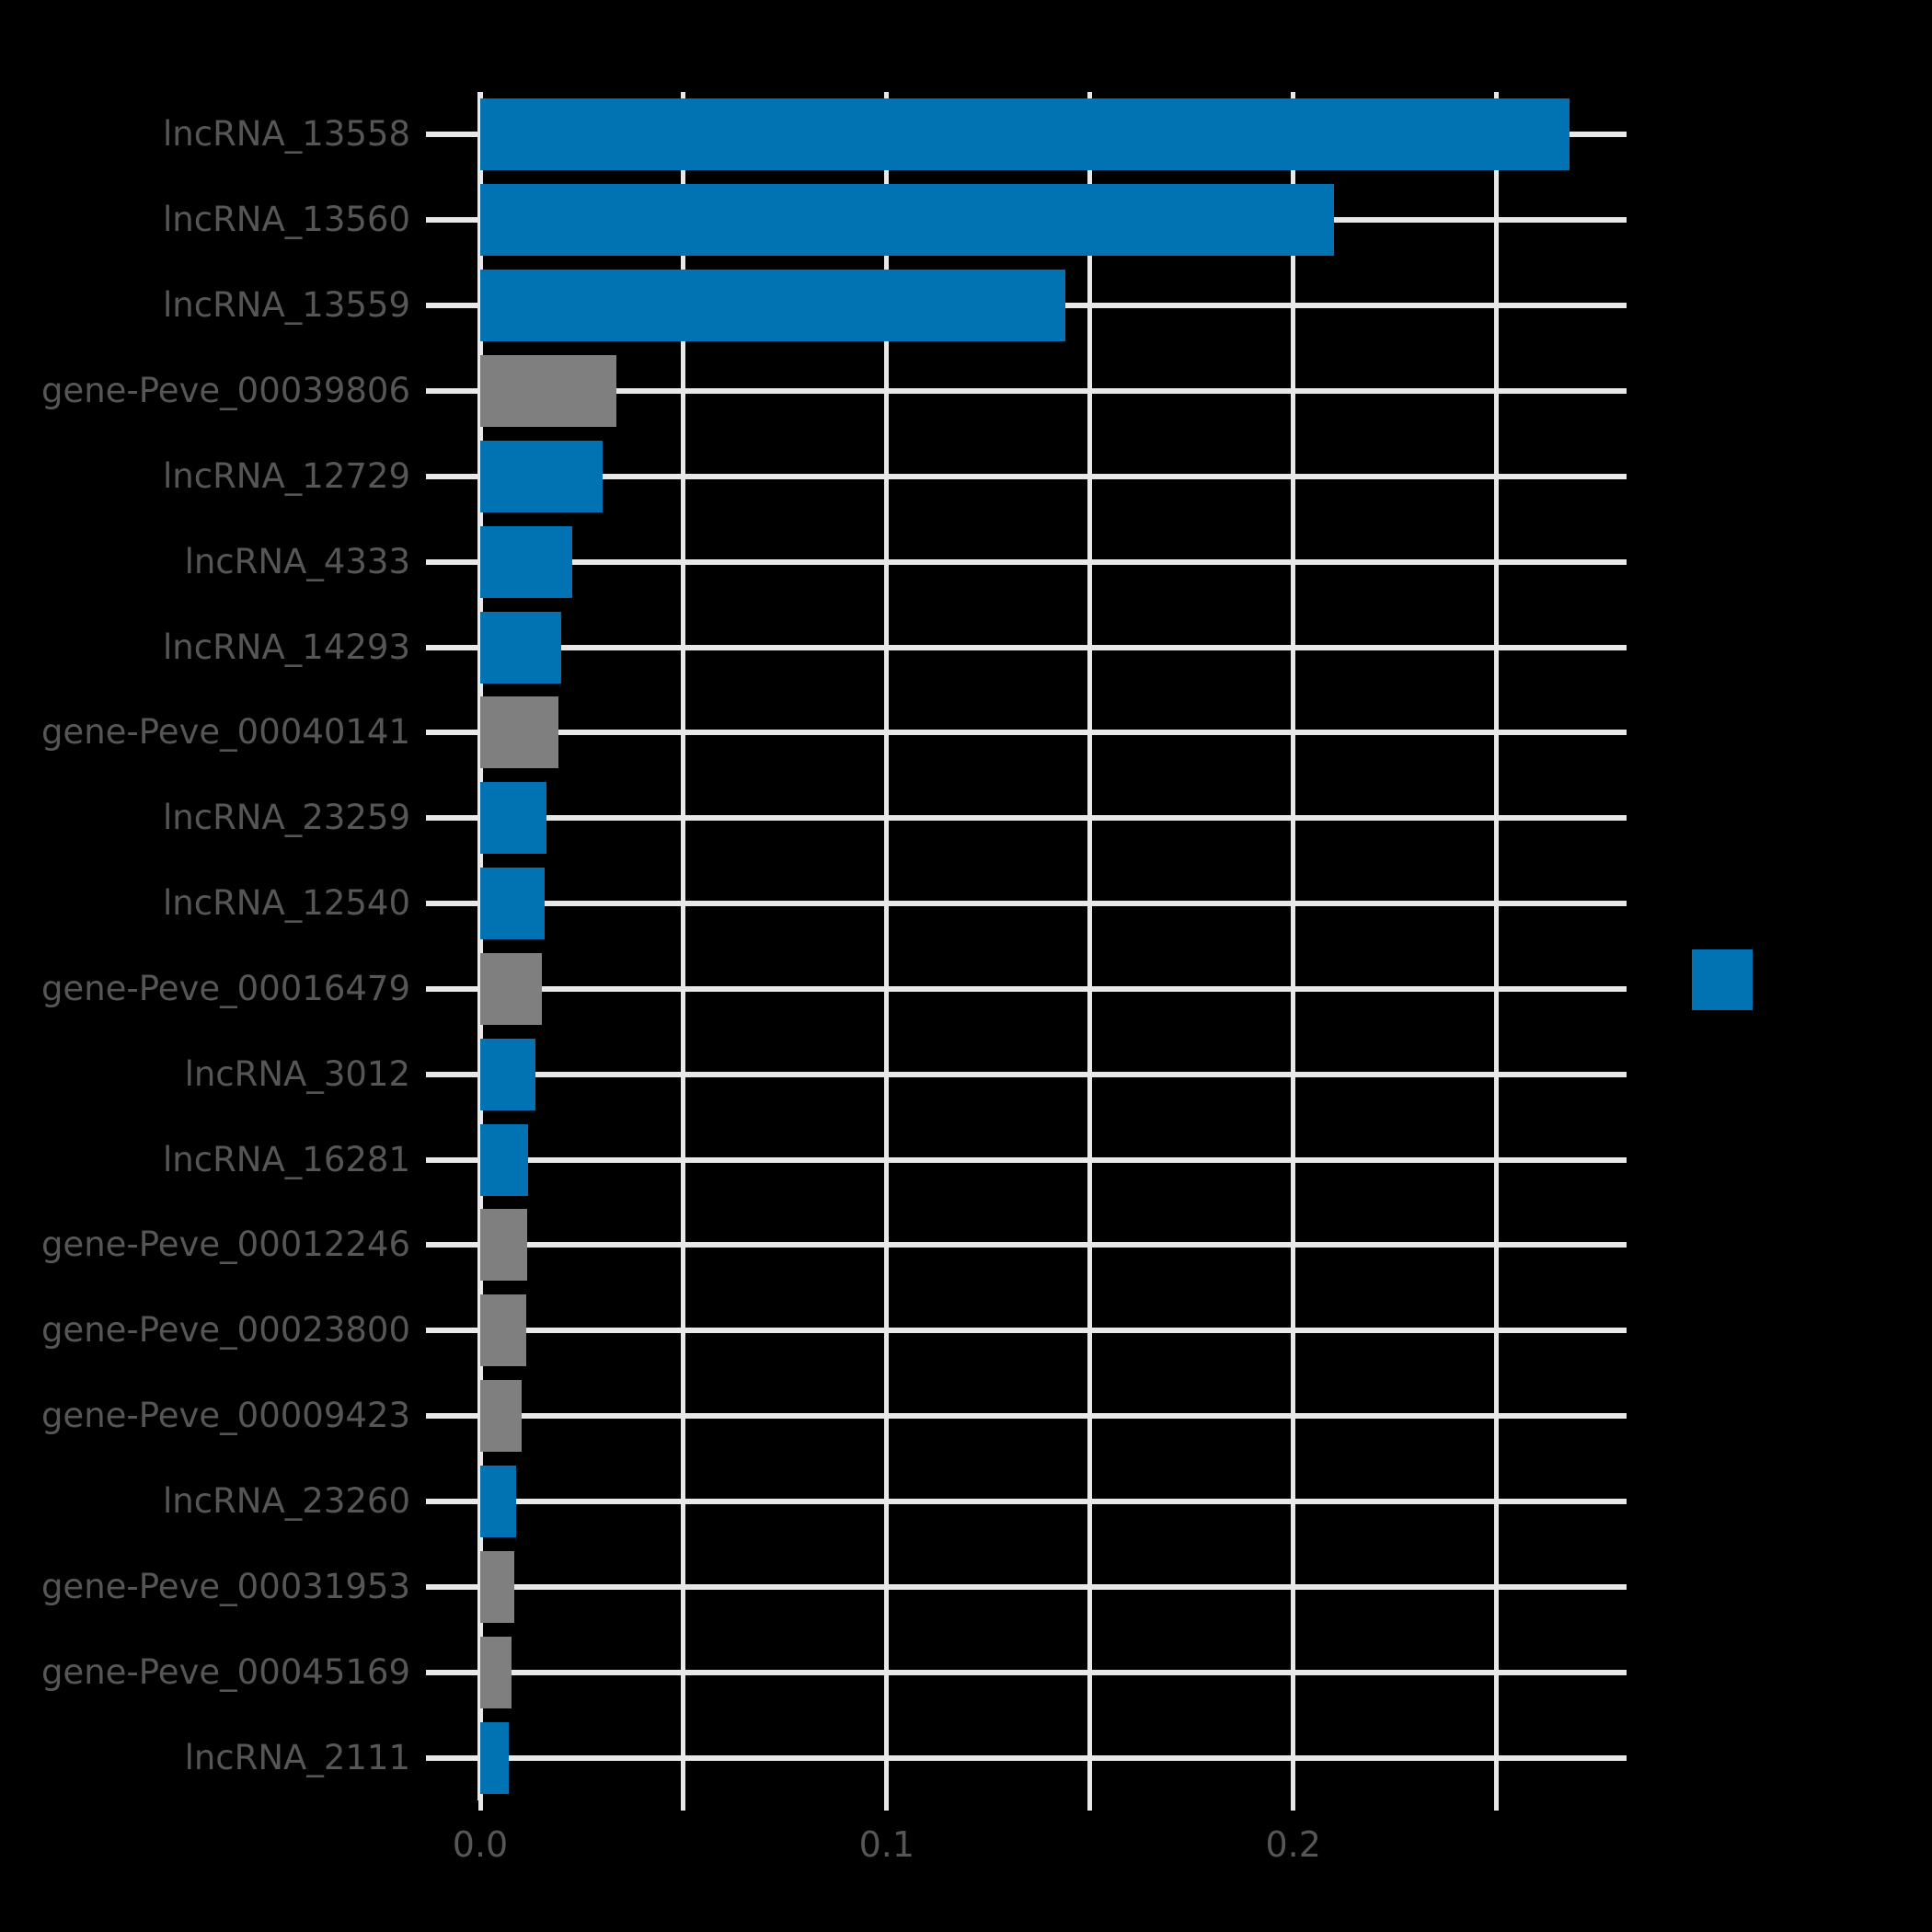 The width and height of the screenshot is (1932, 1932). What do you see at coordinates (1293, 1844) in the screenshot?
I see `x-tick-label: 0.2` at bounding box center [1293, 1844].